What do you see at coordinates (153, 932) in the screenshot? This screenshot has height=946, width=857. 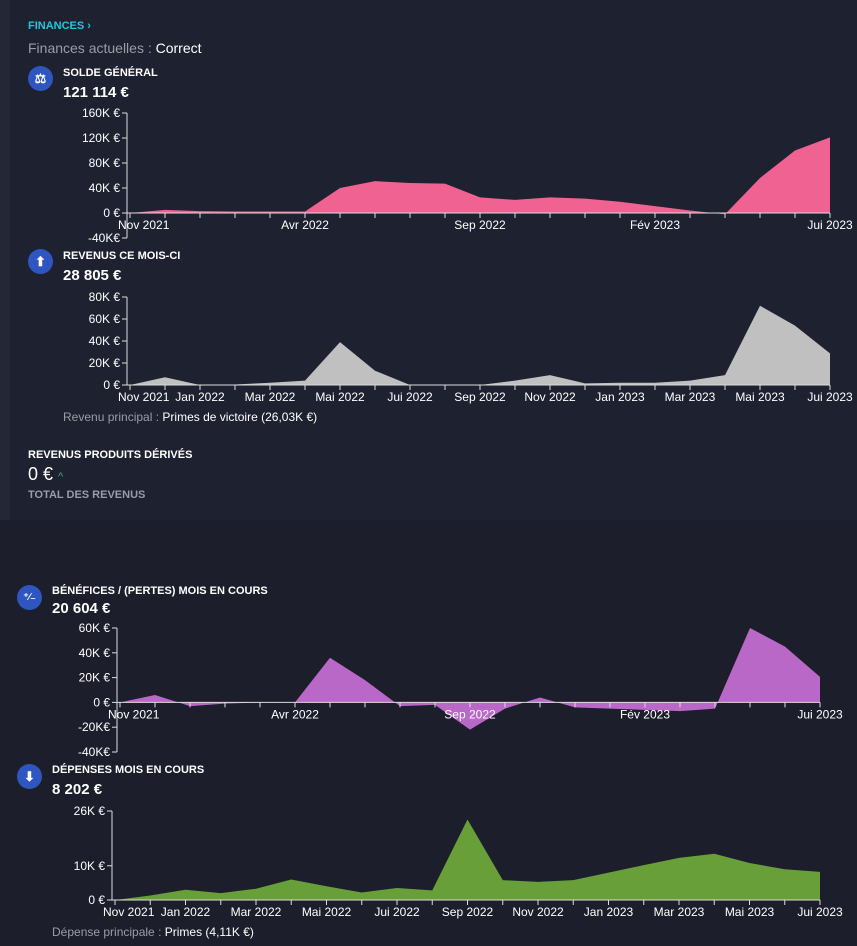 I see `main-expense-note: Dépense principale : Primes (4,11K €)` at bounding box center [153, 932].